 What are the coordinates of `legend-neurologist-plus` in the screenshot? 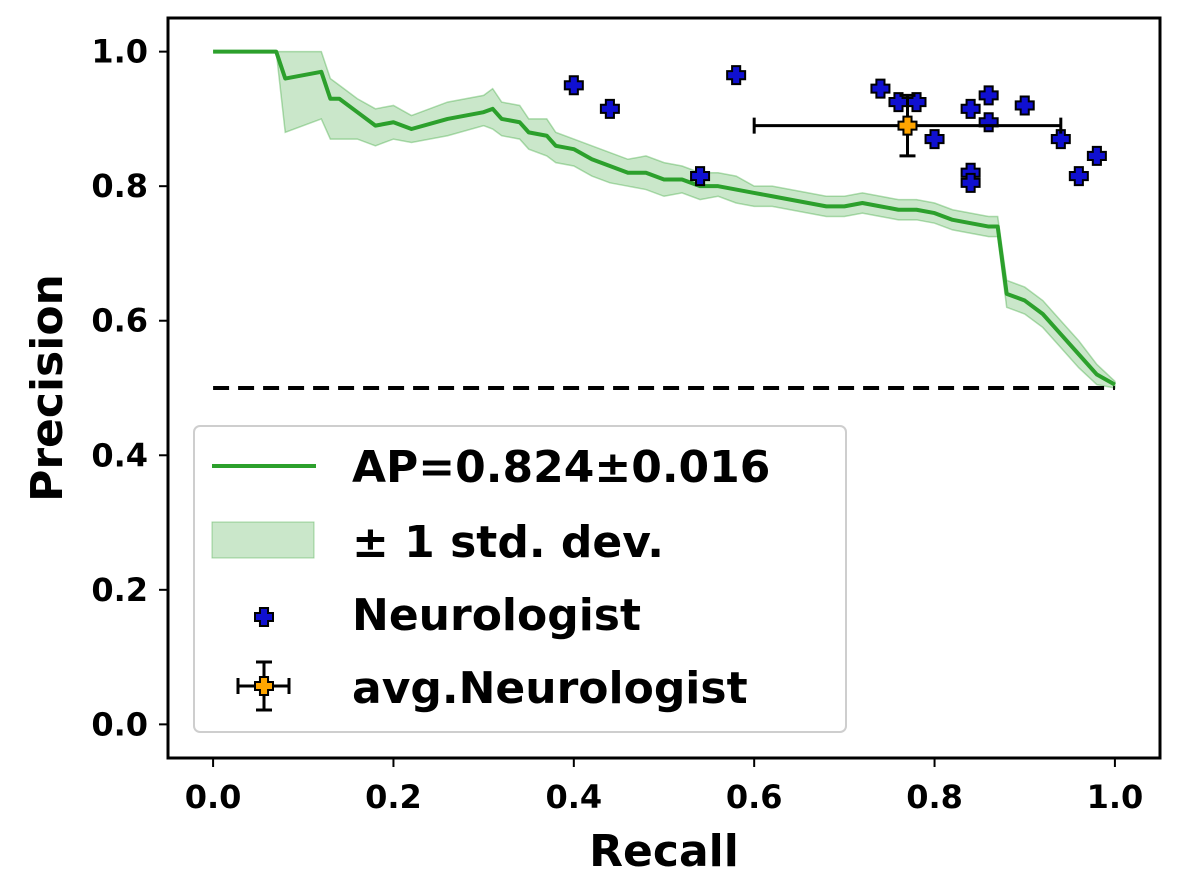 It's located at (264, 617).